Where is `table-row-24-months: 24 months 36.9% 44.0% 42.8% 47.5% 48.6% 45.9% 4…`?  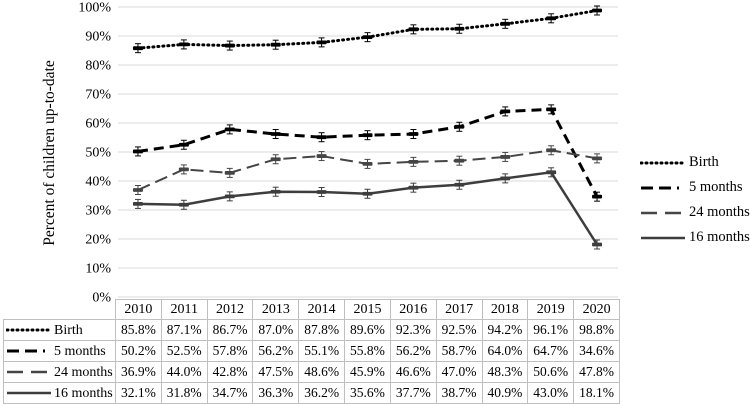
table-row-24-months: 24 months 36.9% 44.0% 42.8% 47.5% 48.6% 45.9% 4… is located at coordinates (311, 372).